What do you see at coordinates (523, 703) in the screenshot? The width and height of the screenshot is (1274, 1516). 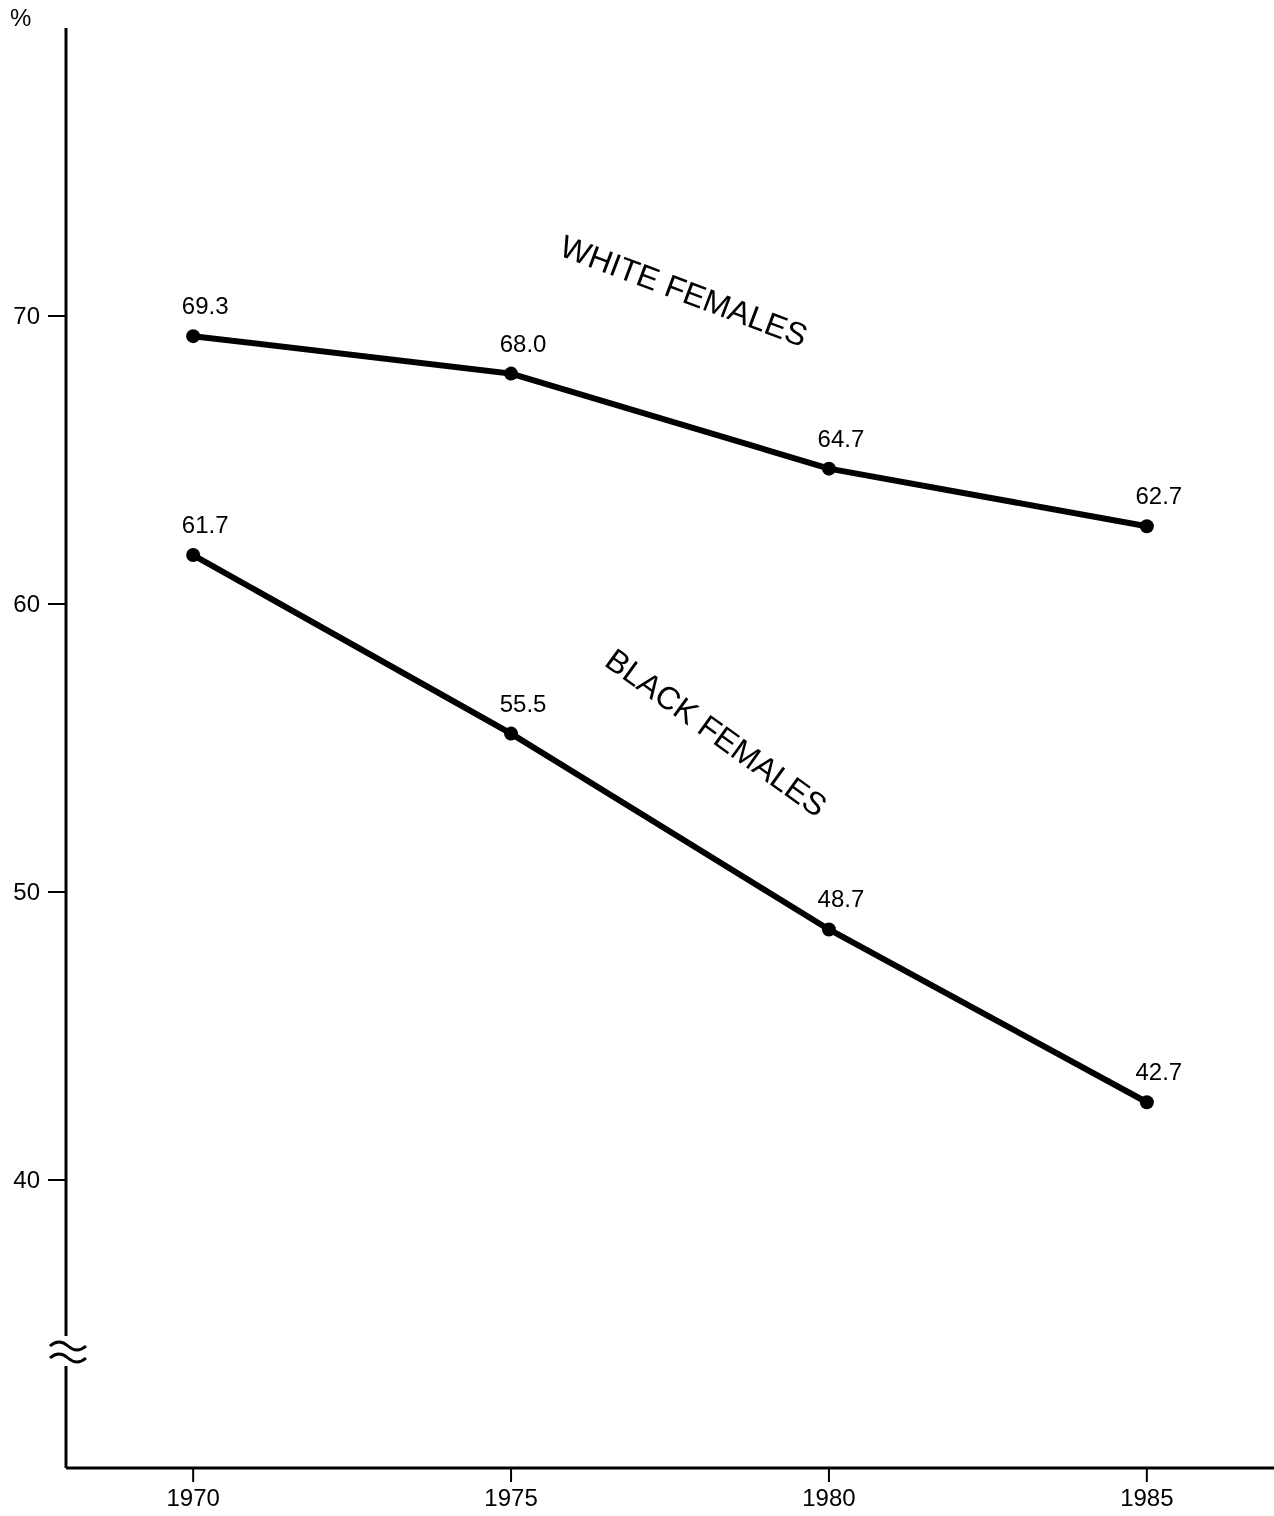 I see `data-label: 55.5` at bounding box center [523, 703].